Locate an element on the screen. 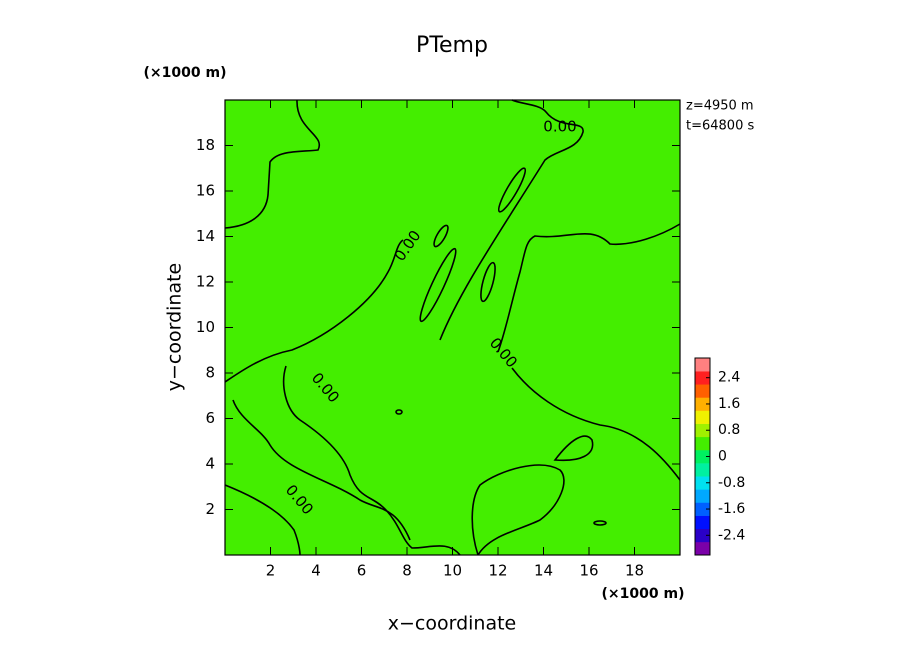  x-tick-label: 18 is located at coordinates (634, 571).